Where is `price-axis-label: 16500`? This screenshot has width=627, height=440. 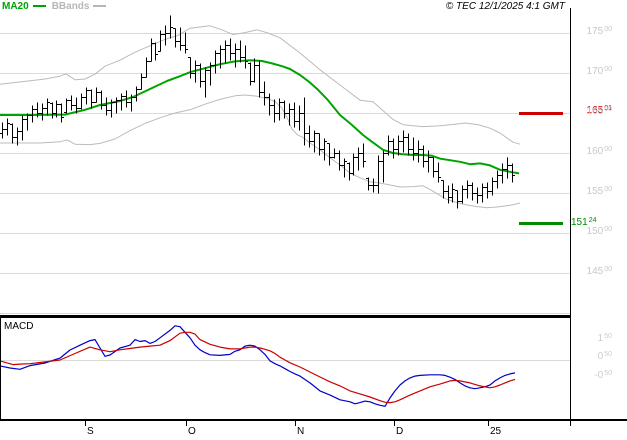 price-axis-label: 16500 is located at coordinates (599, 111).